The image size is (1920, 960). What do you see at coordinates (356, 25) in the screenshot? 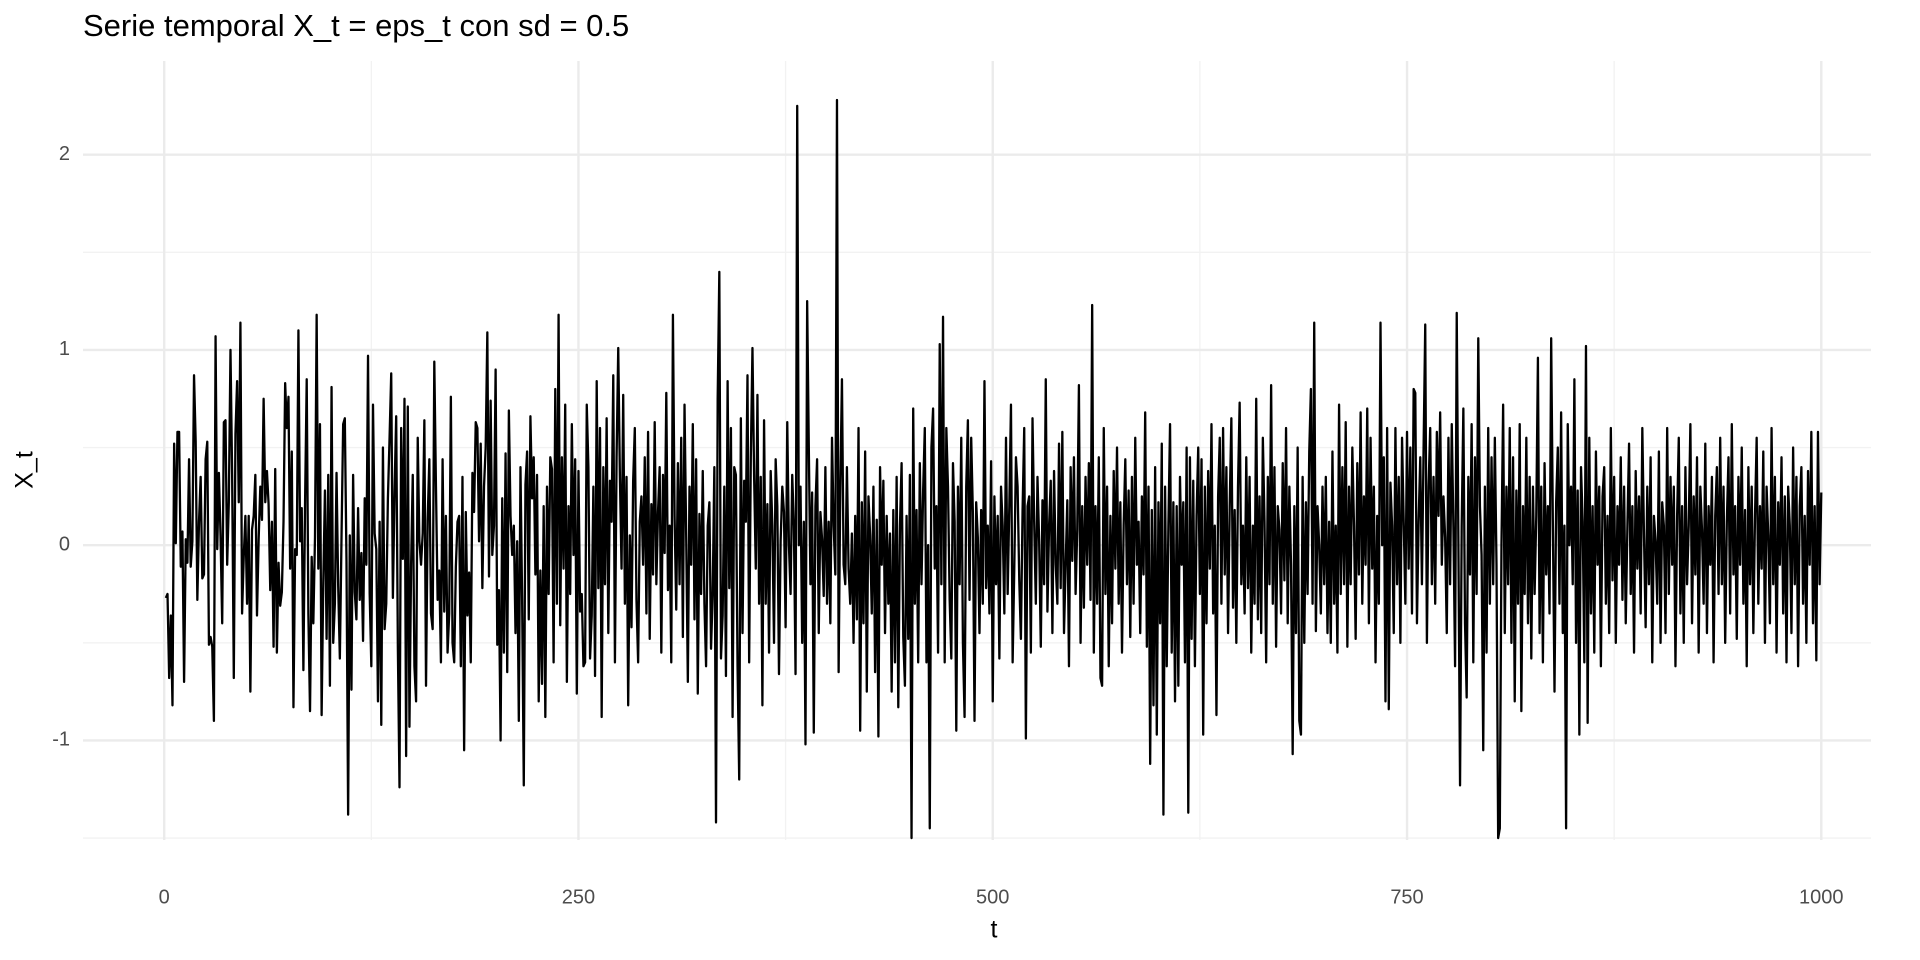
I see `chart-title: Serie temporal X_t = eps_t con sd = 0.5` at bounding box center [356, 25].